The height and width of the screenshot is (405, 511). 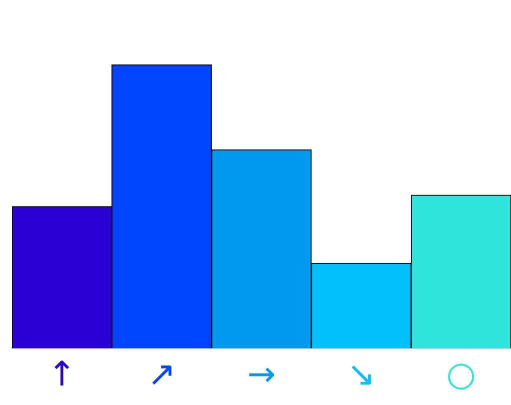 What do you see at coordinates (62, 374) in the screenshot?
I see `x-tick-label: ↑` at bounding box center [62, 374].